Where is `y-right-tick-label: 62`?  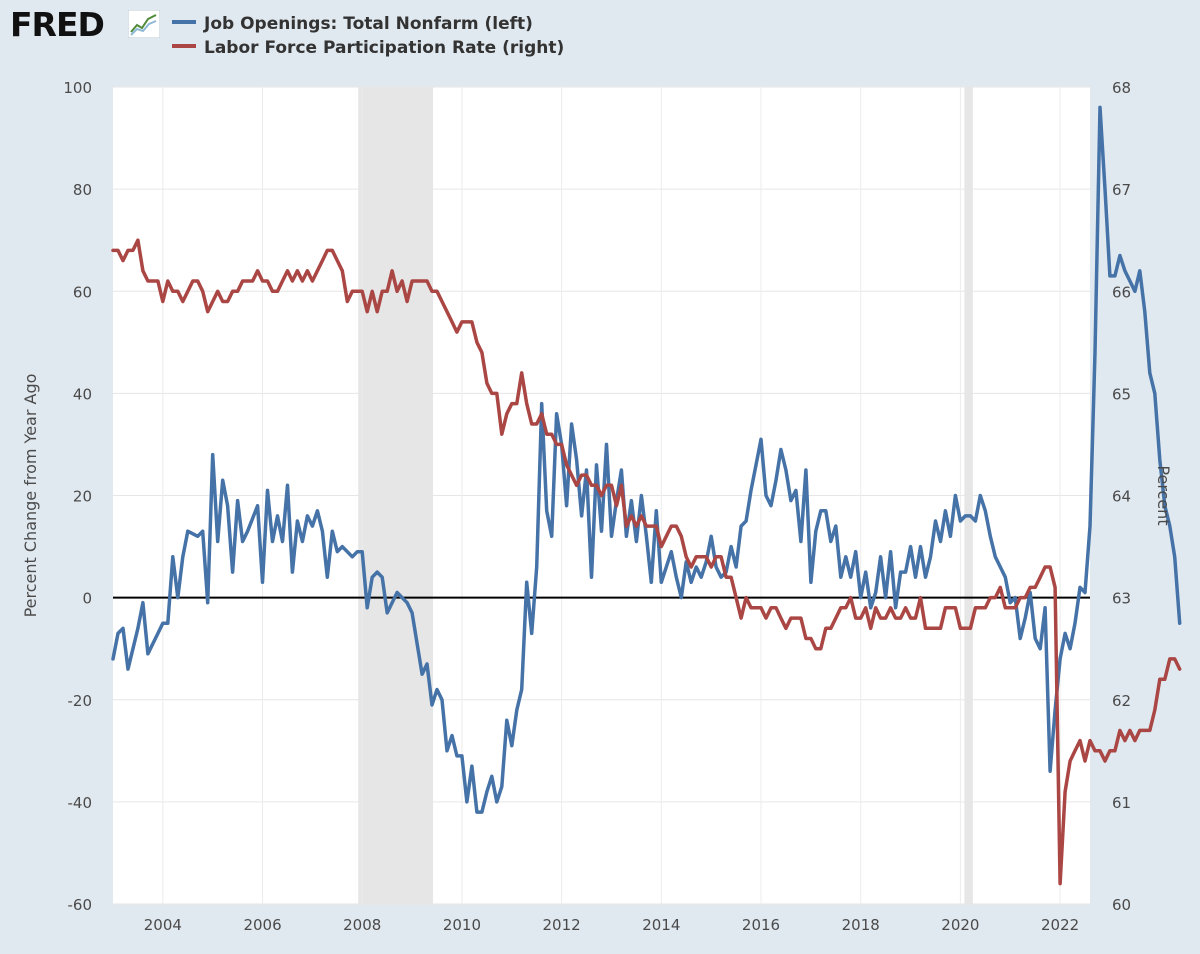 y-right-tick-label: 62 is located at coordinates (1121, 701).